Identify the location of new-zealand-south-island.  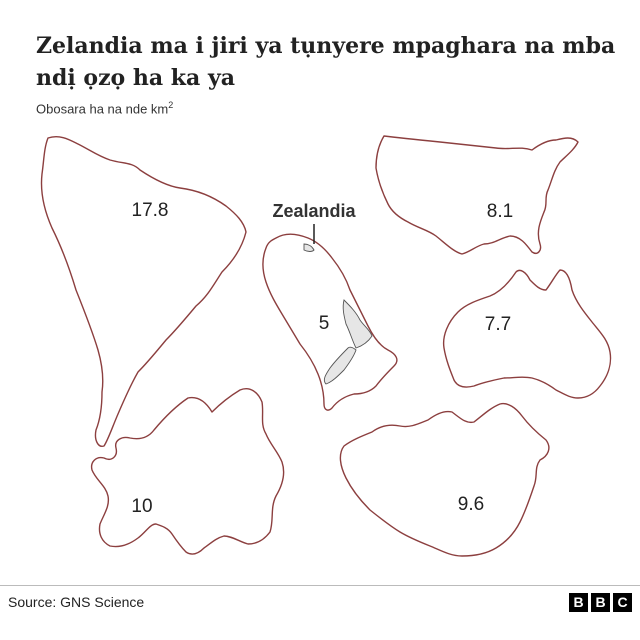
(340, 365).